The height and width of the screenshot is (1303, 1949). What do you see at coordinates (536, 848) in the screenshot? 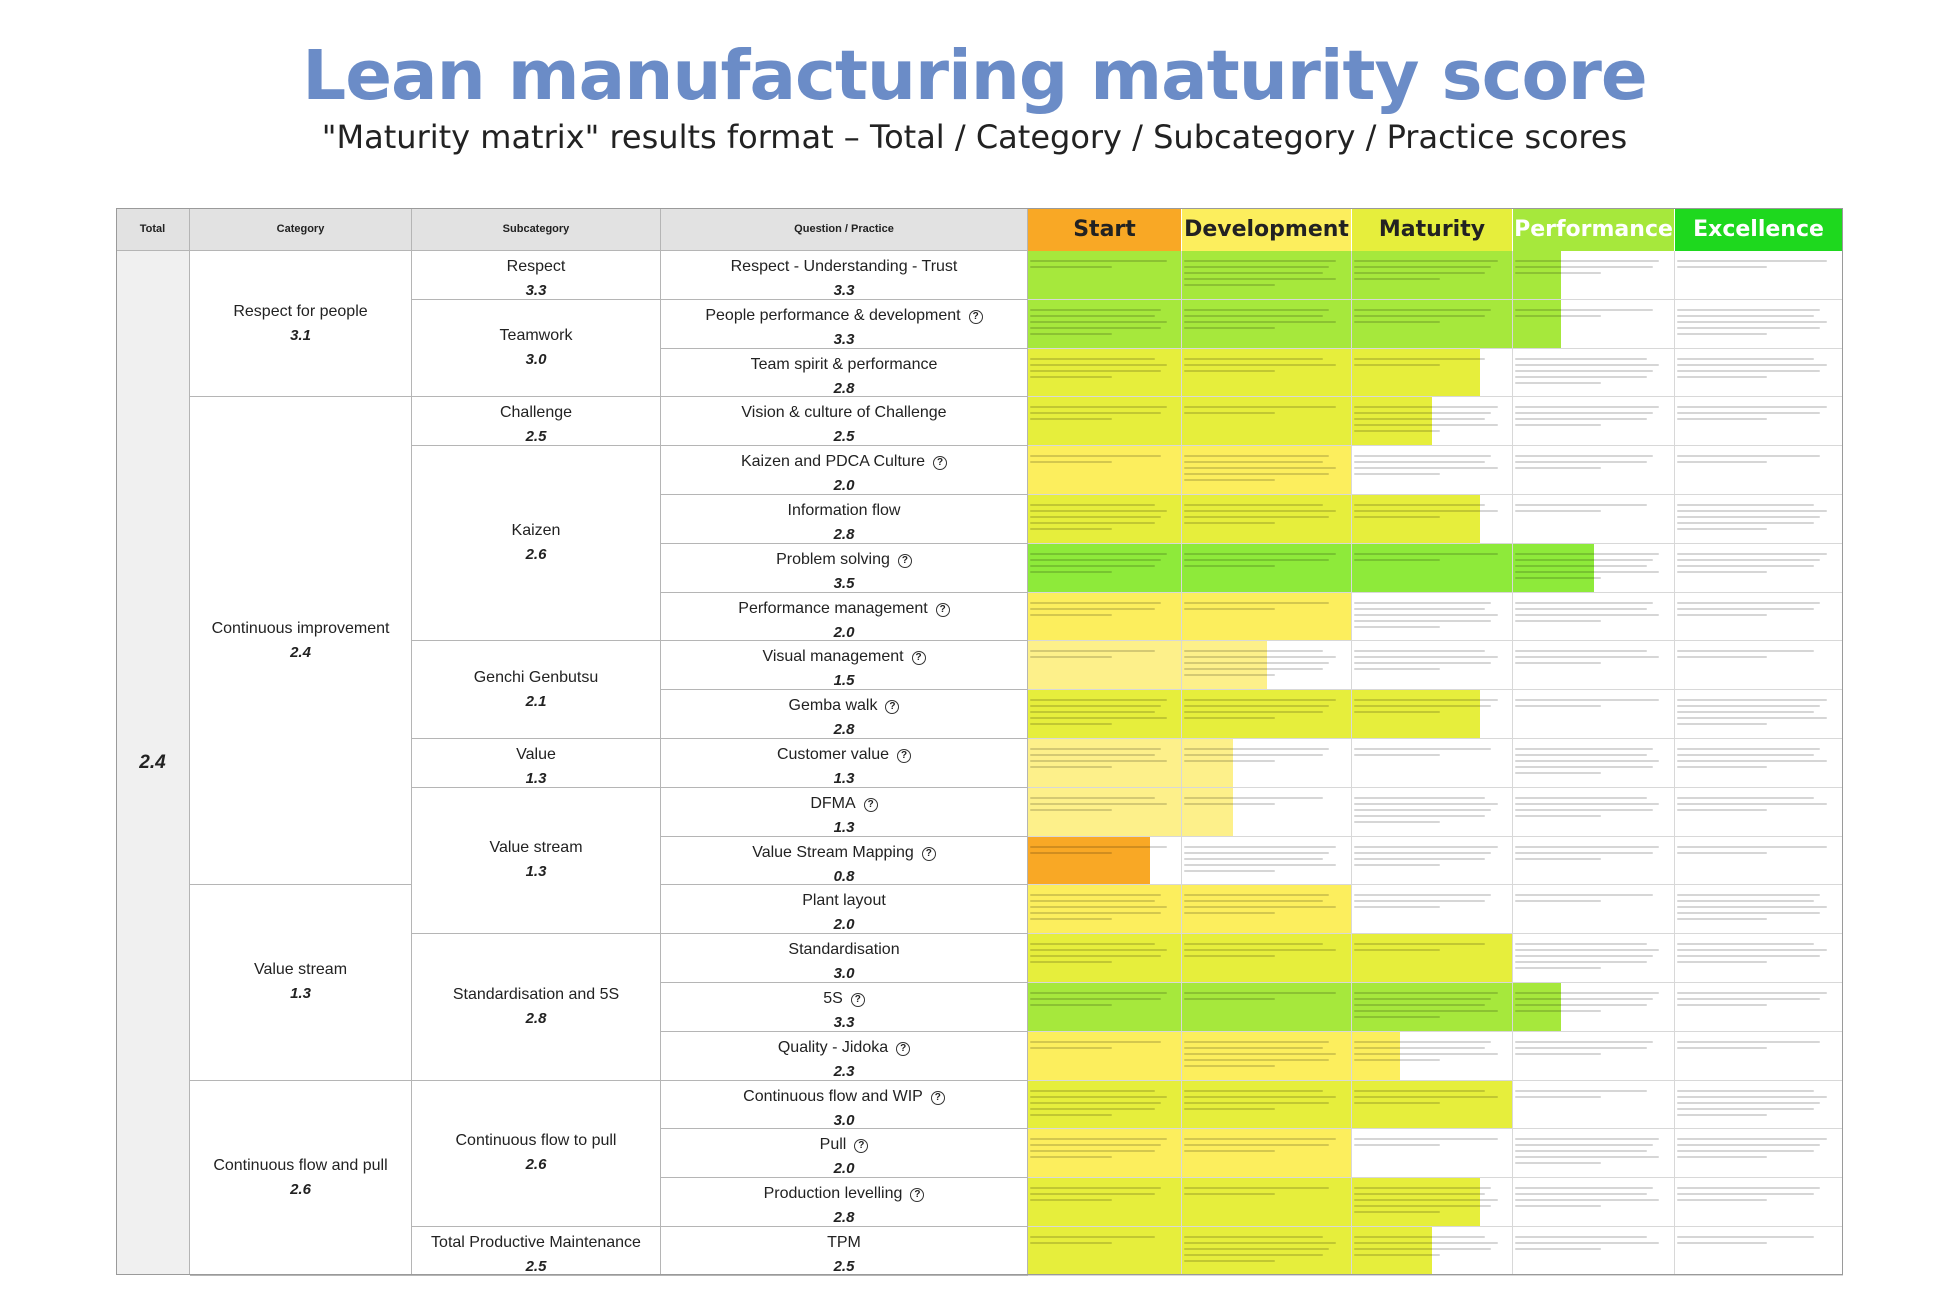
I see `subcategory-name: Value stream` at bounding box center [536, 848].